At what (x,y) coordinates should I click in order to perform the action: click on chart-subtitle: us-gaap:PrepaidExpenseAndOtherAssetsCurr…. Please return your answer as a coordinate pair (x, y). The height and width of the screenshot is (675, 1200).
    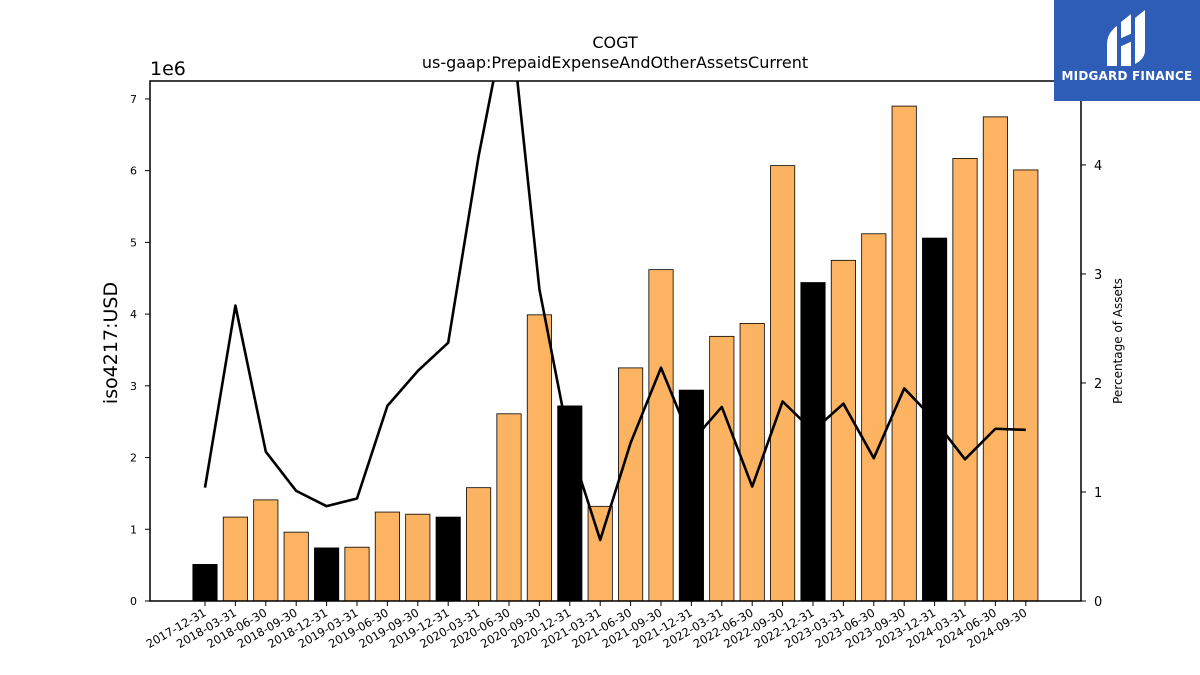
    Looking at the image, I should click on (615, 62).